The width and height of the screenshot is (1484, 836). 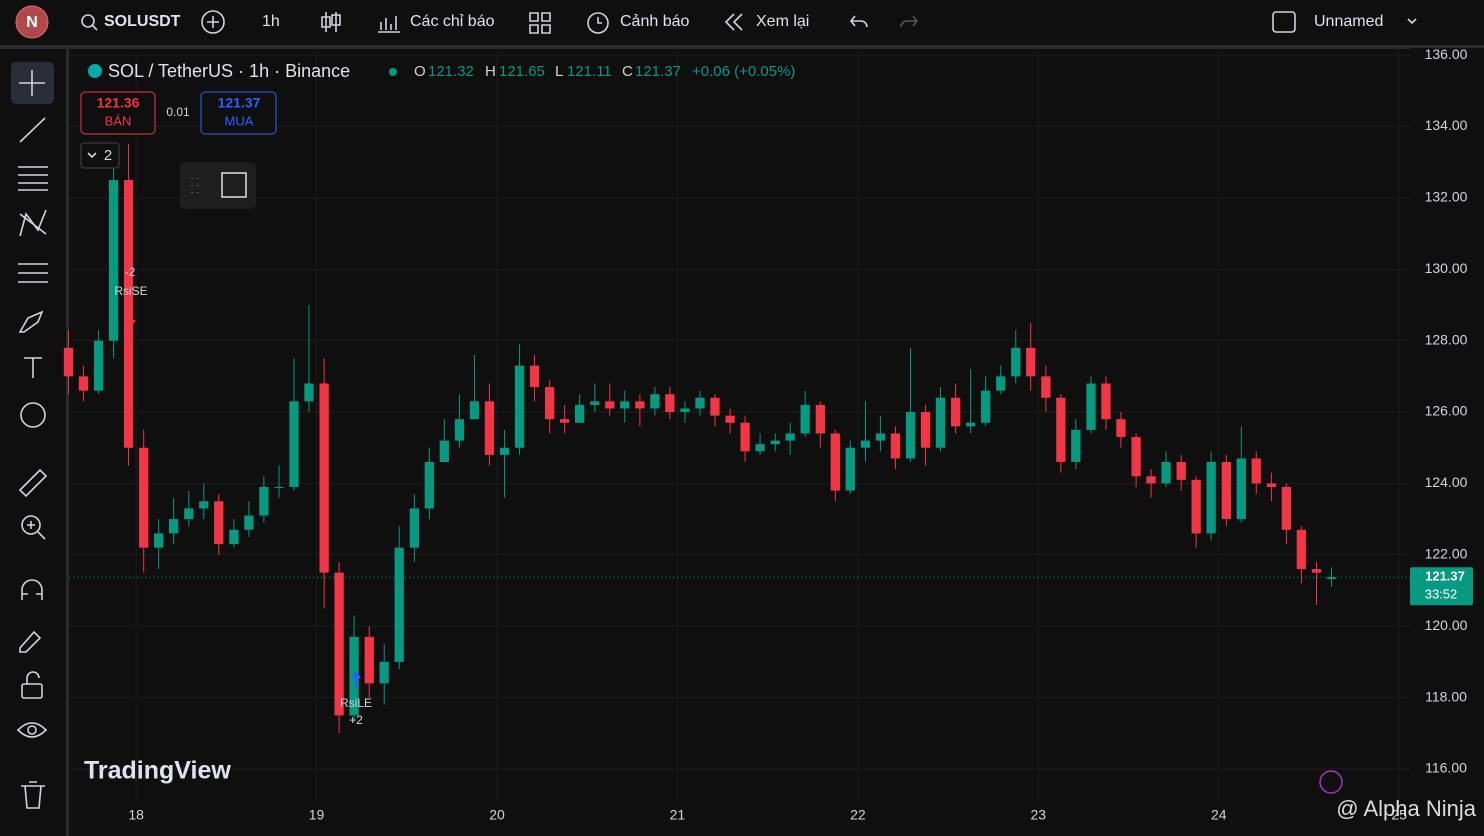 I want to click on price-axis, so click(x=1447, y=424).